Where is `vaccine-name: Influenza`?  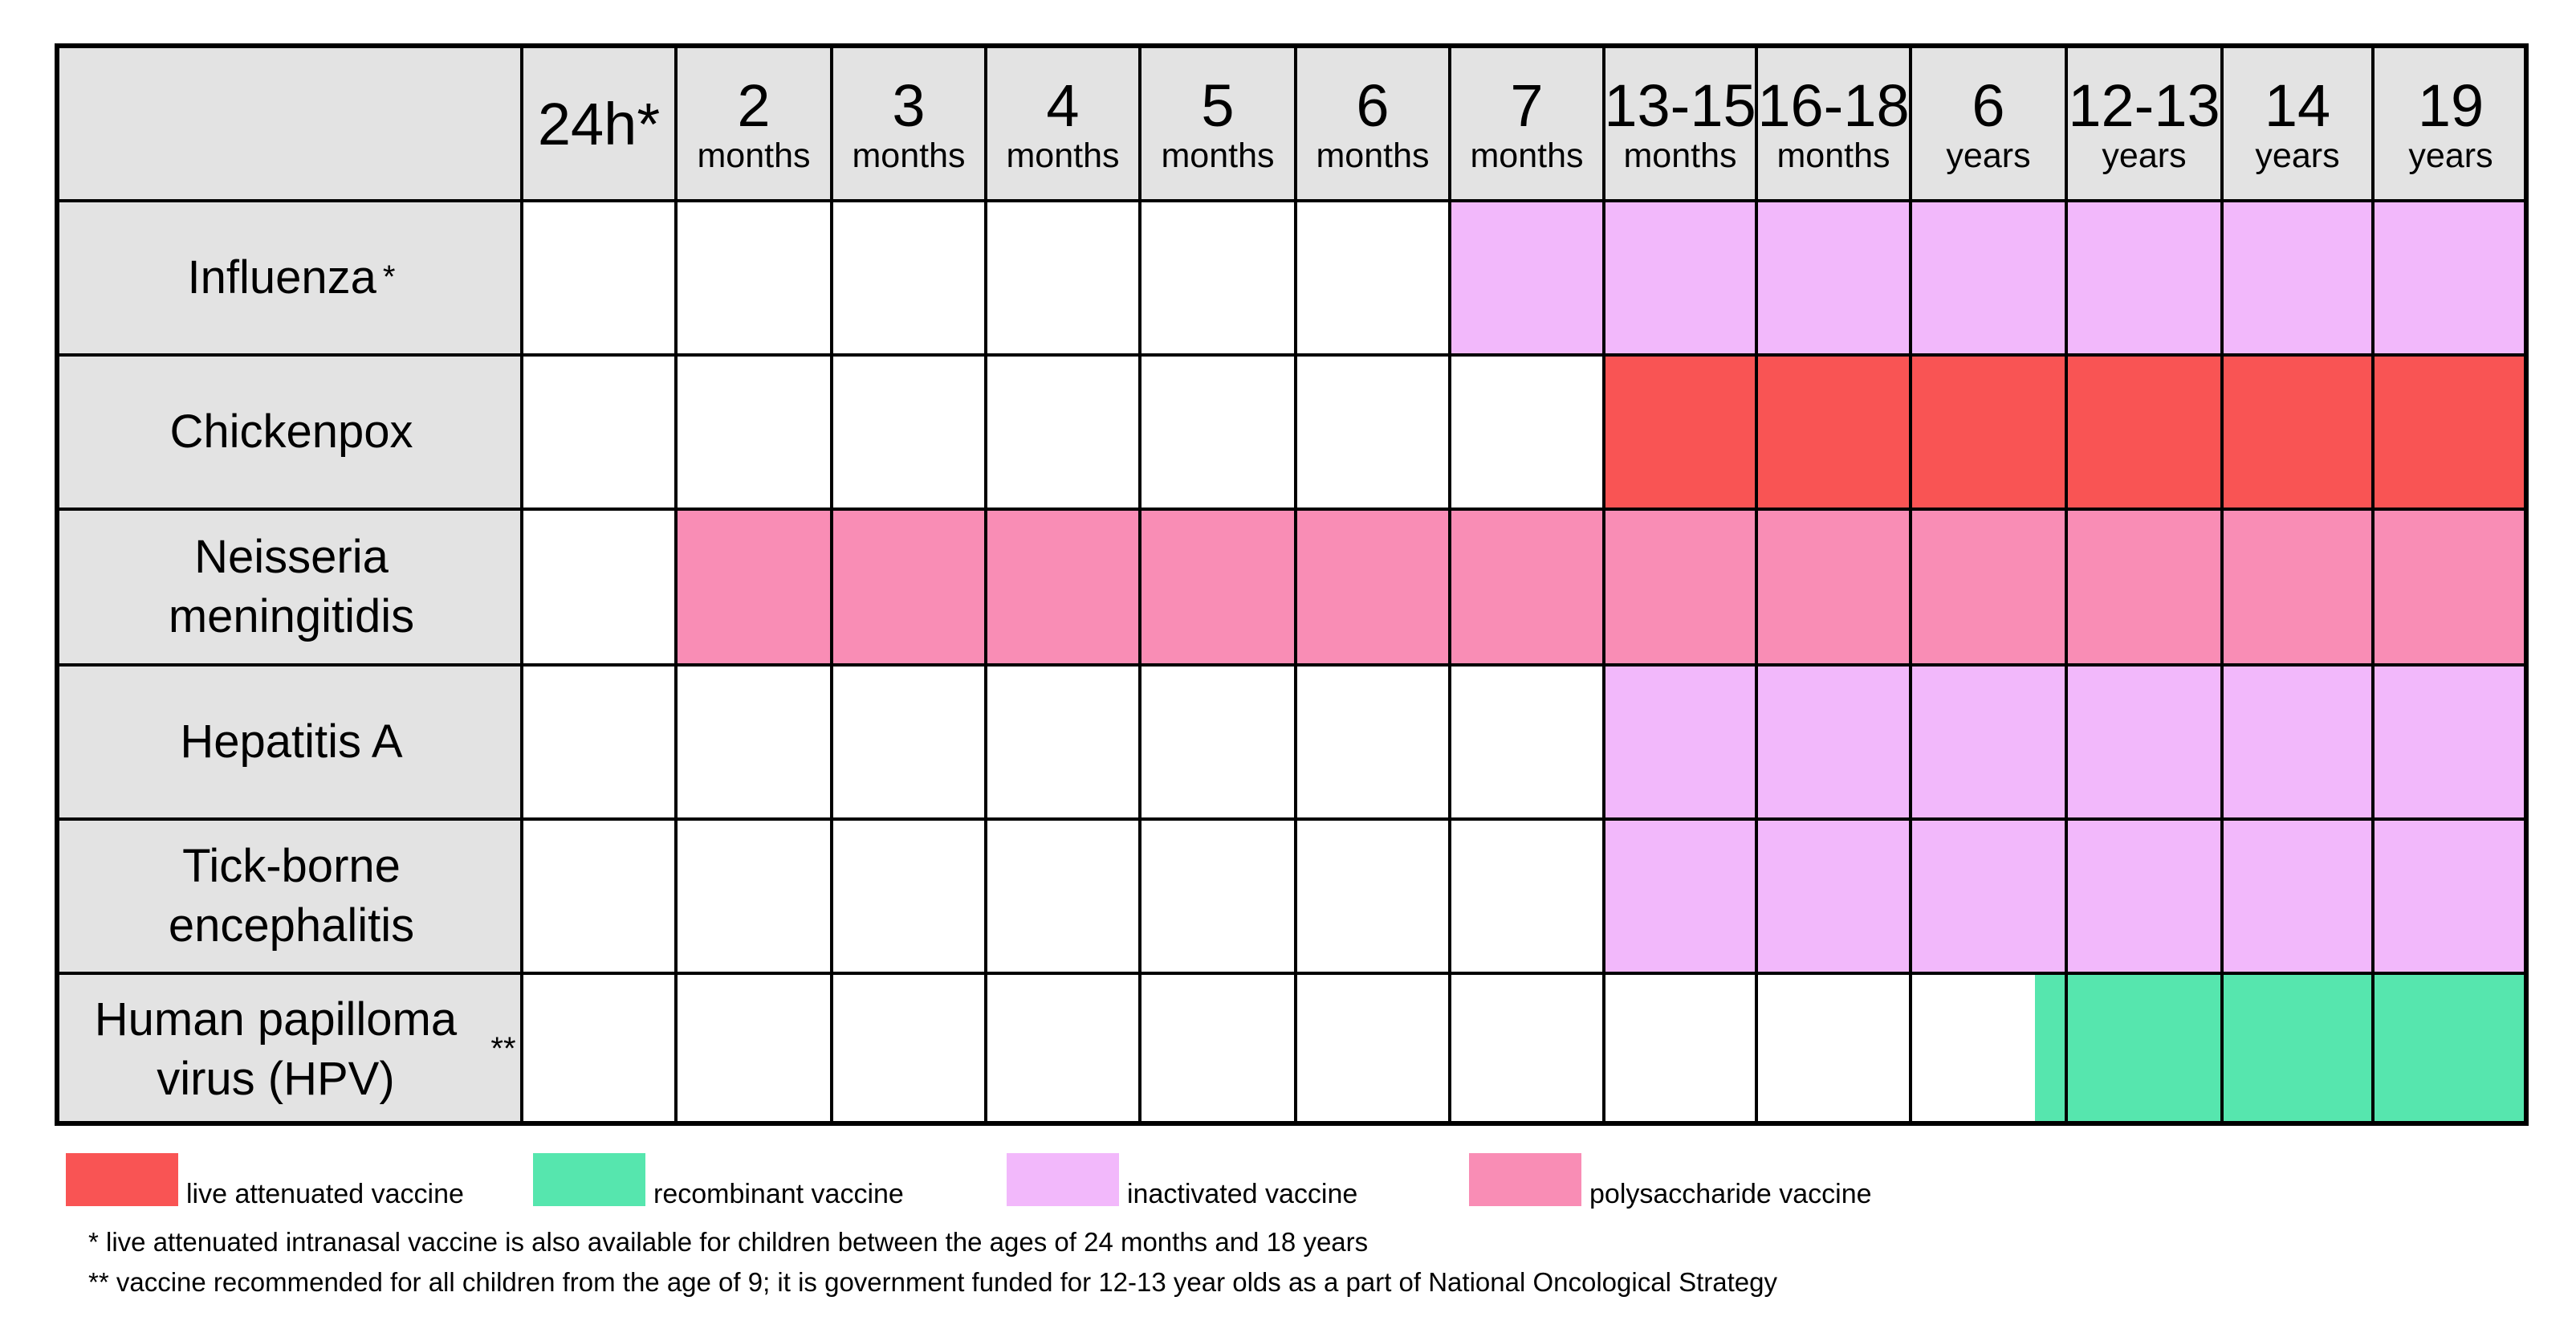
vaccine-name: Influenza is located at coordinates (281, 277).